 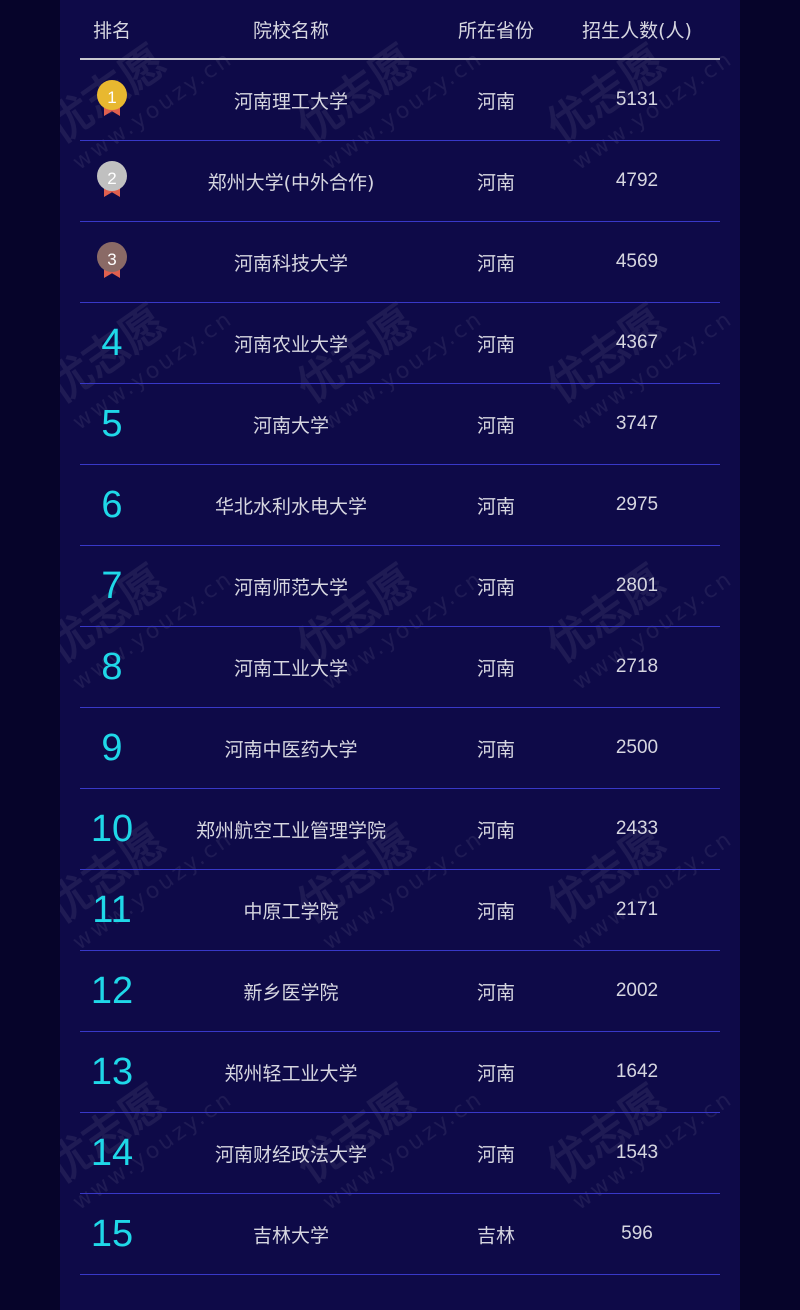 What do you see at coordinates (637, 586) in the screenshot?
I see `enrollment-count: 2801` at bounding box center [637, 586].